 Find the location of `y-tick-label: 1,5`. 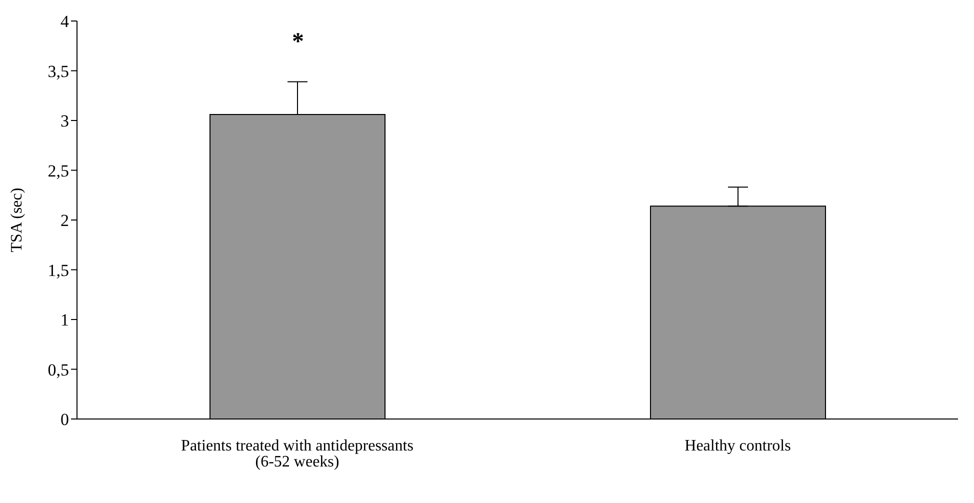

y-tick-label: 1,5 is located at coordinates (58, 270).